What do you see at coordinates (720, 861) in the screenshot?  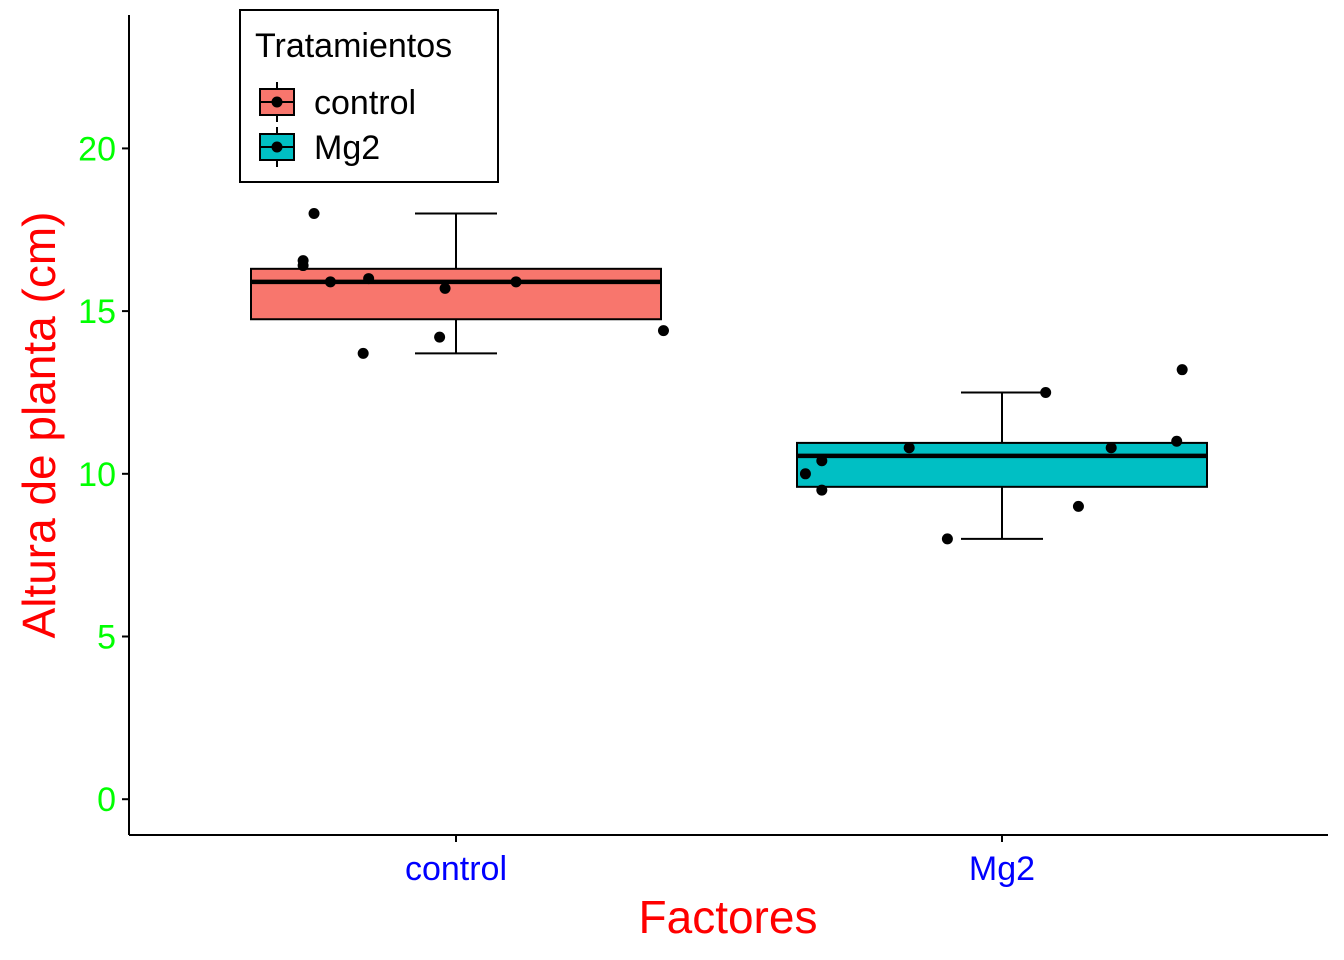 I see `x-ticks: control Mg2` at bounding box center [720, 861].